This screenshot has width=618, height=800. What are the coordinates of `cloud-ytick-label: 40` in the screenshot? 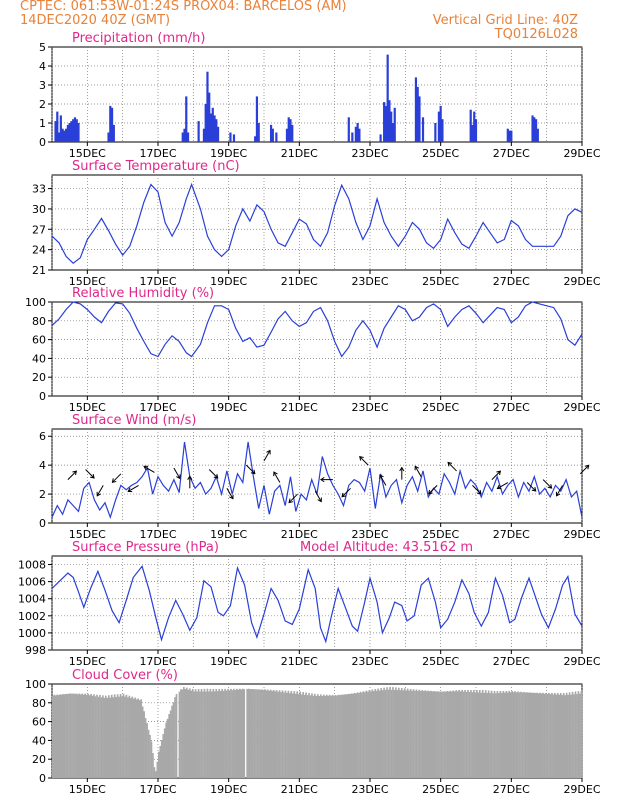 It's located at (39, 740).